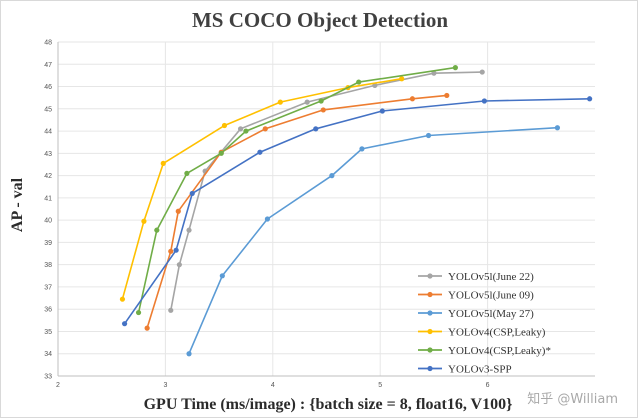 This screenshot has width=640, height=420. I want to click on y-tick-label: 48, so click(48, 43).